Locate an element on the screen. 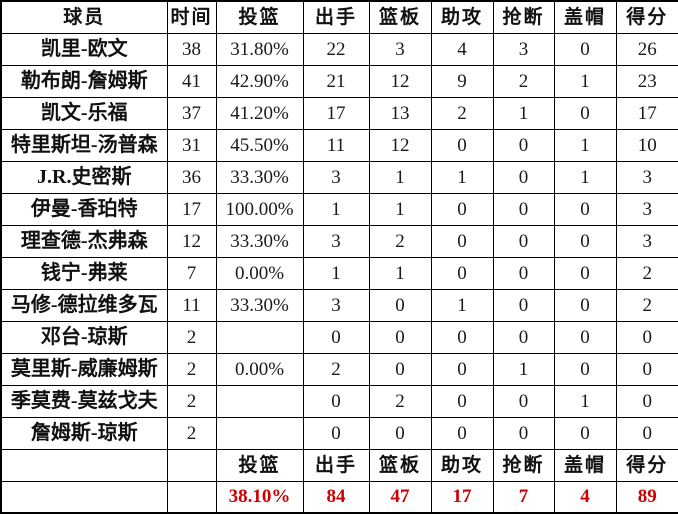 This screenshot has height=514, width=678. table-row: 詹姆斯-琼斯 2 0 0 0 0 0 0 is located at coordinates (339, 433).